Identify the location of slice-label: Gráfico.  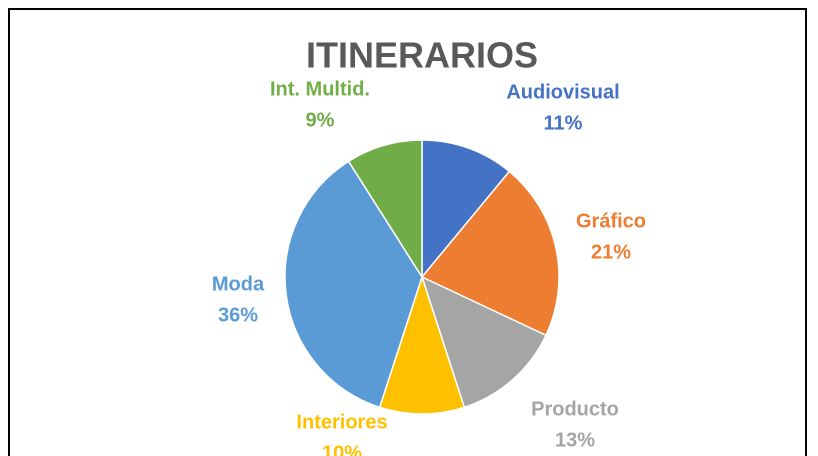
(611, 221).